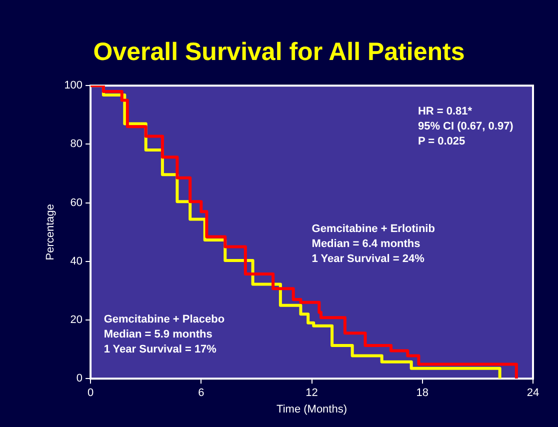 This screenshot has width=558, height=427. Describe the element at coordinates (312, 393) in the screenshot. I see `x-tick-label: 12` at that location.